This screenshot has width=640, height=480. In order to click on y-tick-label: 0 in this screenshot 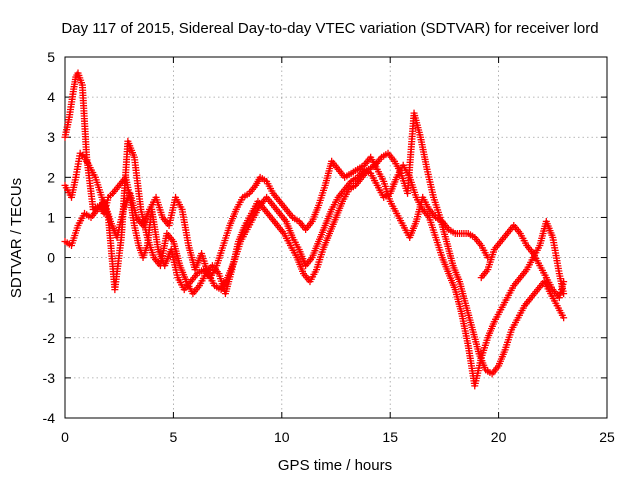, I will do `click(51, 258)`.